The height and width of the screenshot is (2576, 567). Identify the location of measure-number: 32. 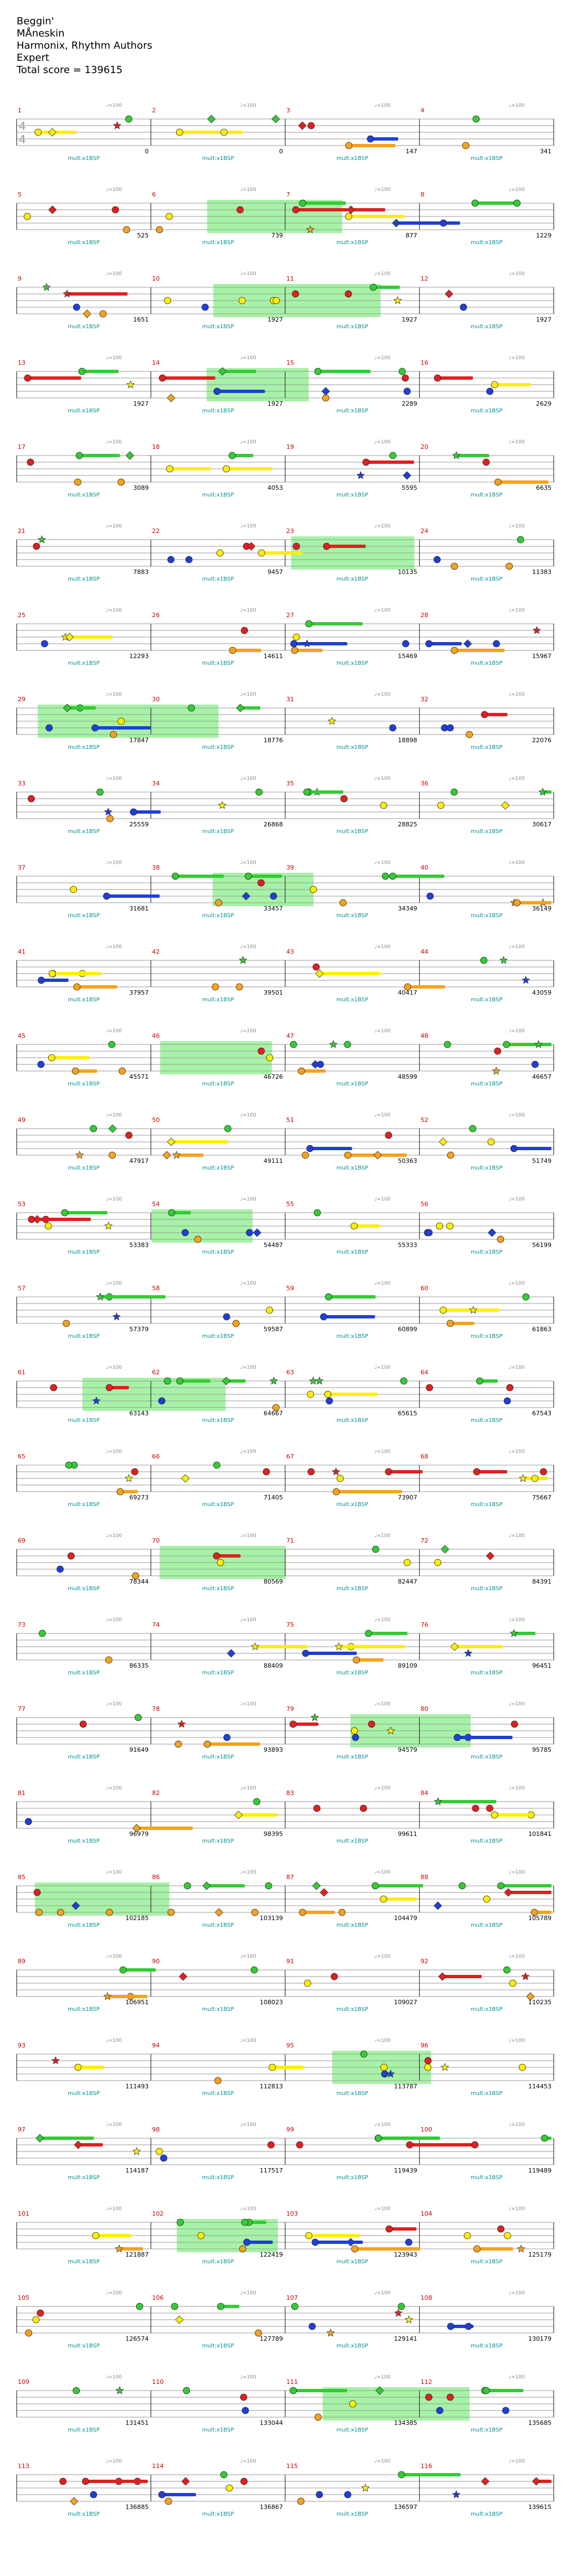
(425, 699).